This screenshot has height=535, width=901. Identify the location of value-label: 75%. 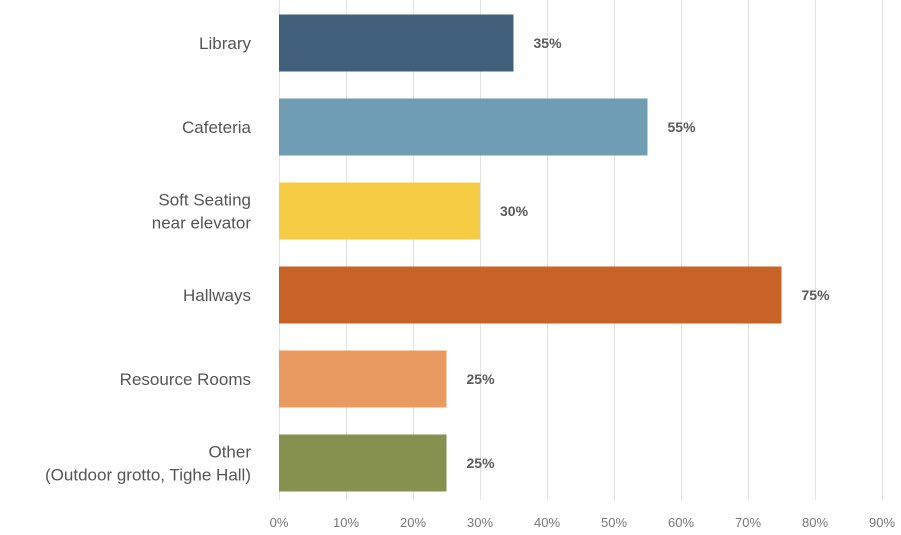
(816, 295).